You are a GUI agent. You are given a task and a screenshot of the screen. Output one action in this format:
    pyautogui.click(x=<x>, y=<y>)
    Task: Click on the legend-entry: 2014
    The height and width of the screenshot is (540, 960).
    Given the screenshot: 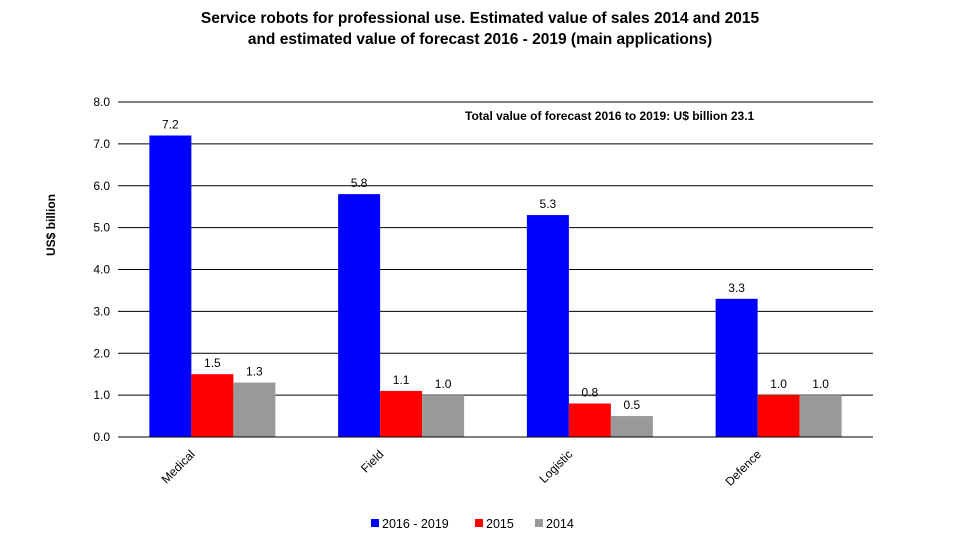 What is the action you would take?
    pyautogui.click(x=560, y=524)
    